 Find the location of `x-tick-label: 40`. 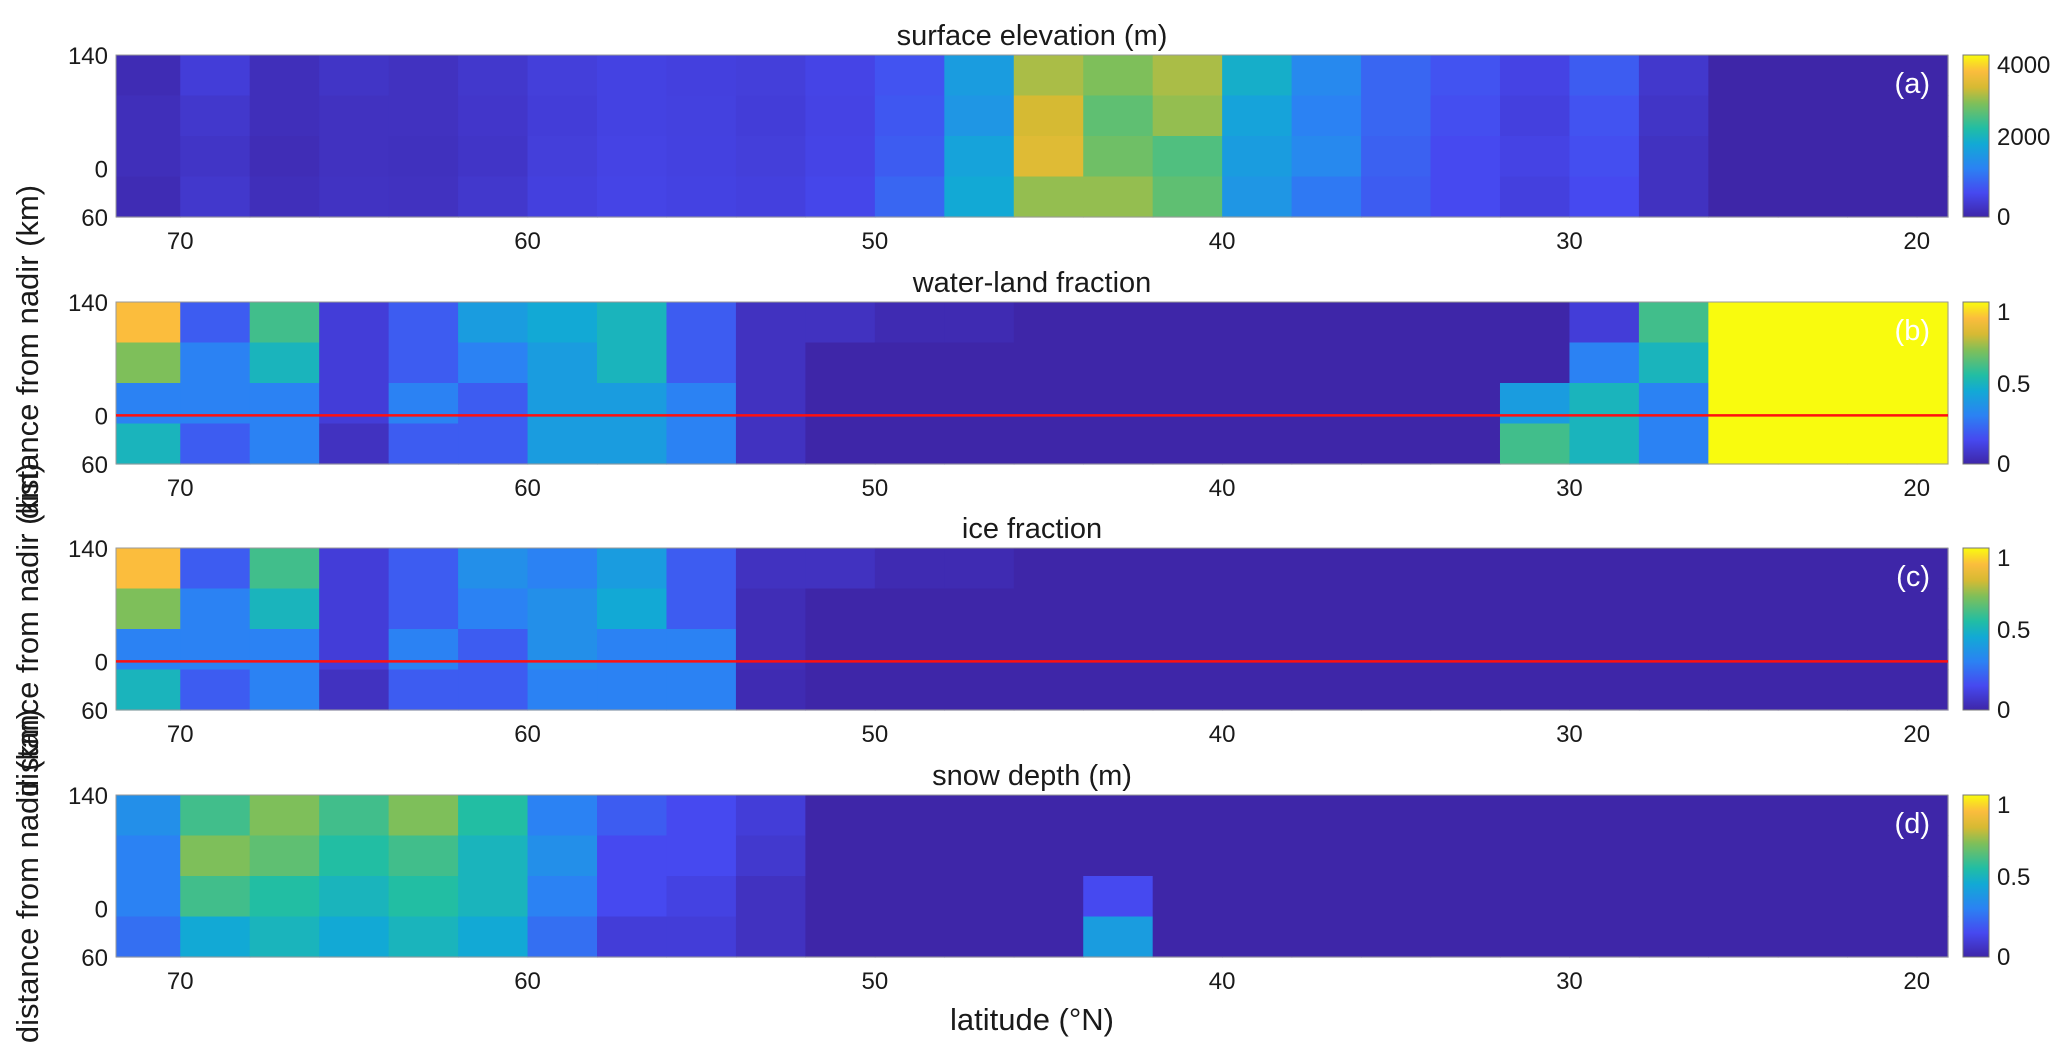

x-tick-label: 40 is located at coordinates (1222, 488).